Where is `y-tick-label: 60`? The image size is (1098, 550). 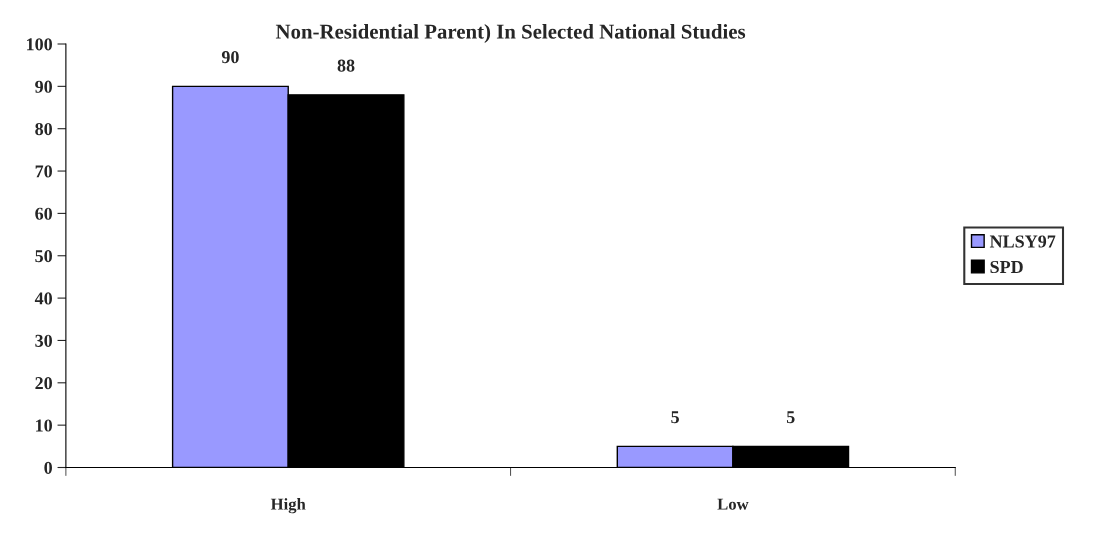 y-tick-label: 60 is located at coordinates (43, 213).